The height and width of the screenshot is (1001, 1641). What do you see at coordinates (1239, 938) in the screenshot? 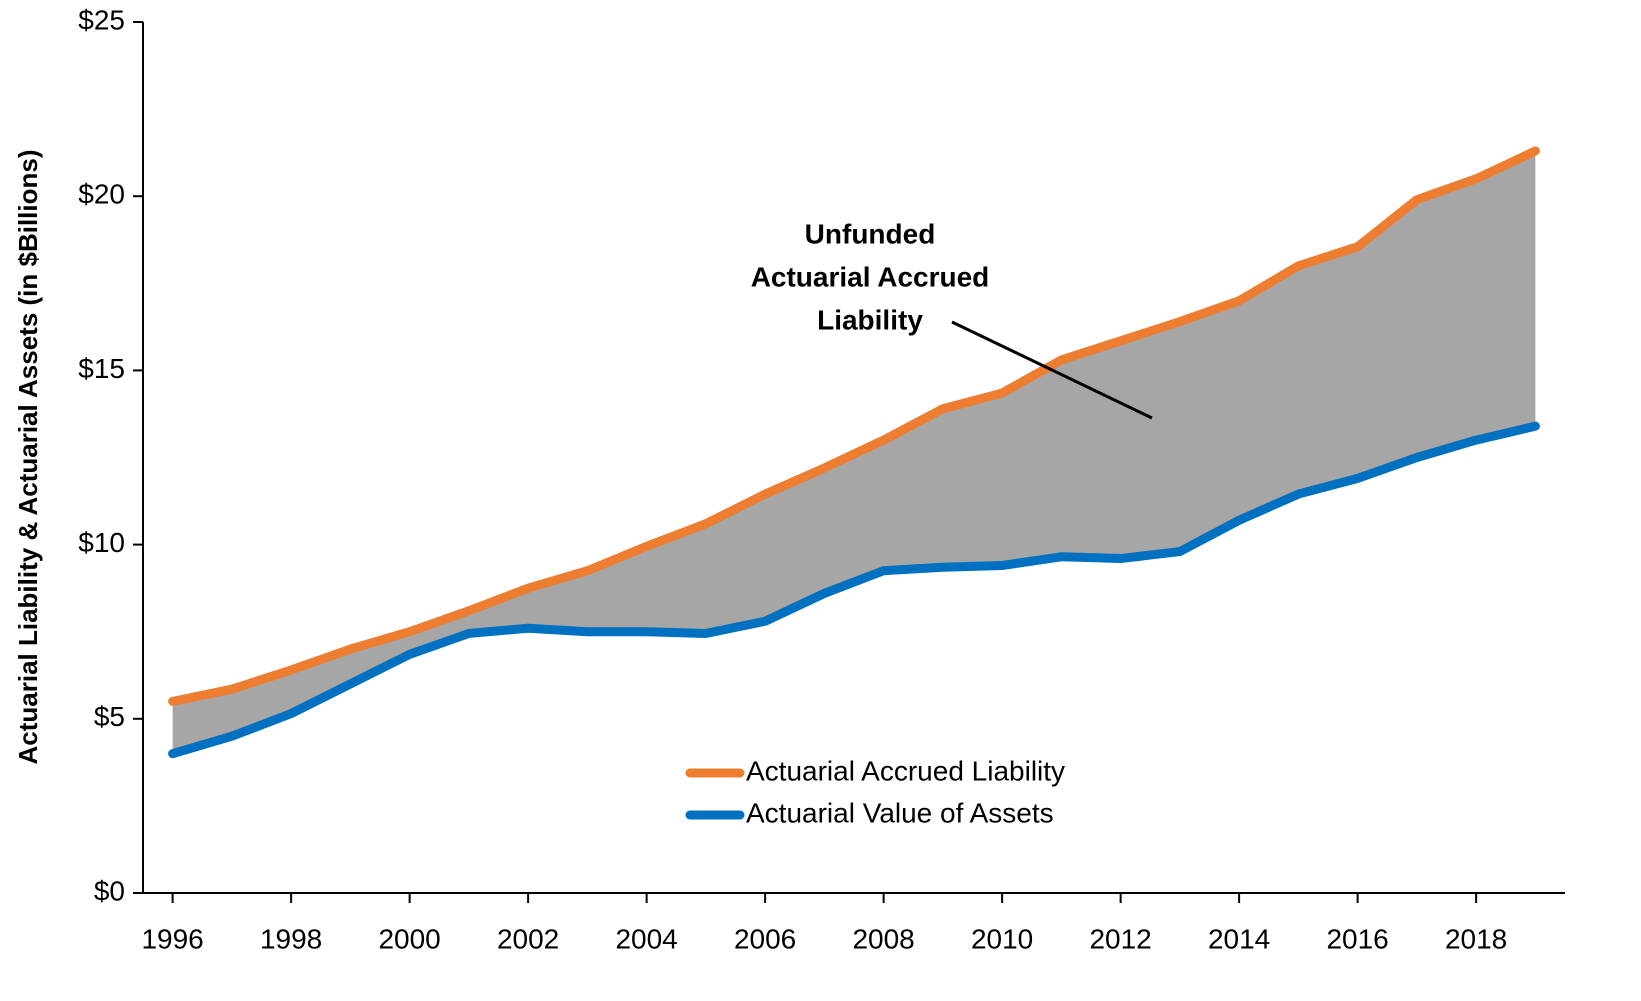
I see `x-tick-label: 2014` at bounding box center [1239, 938].